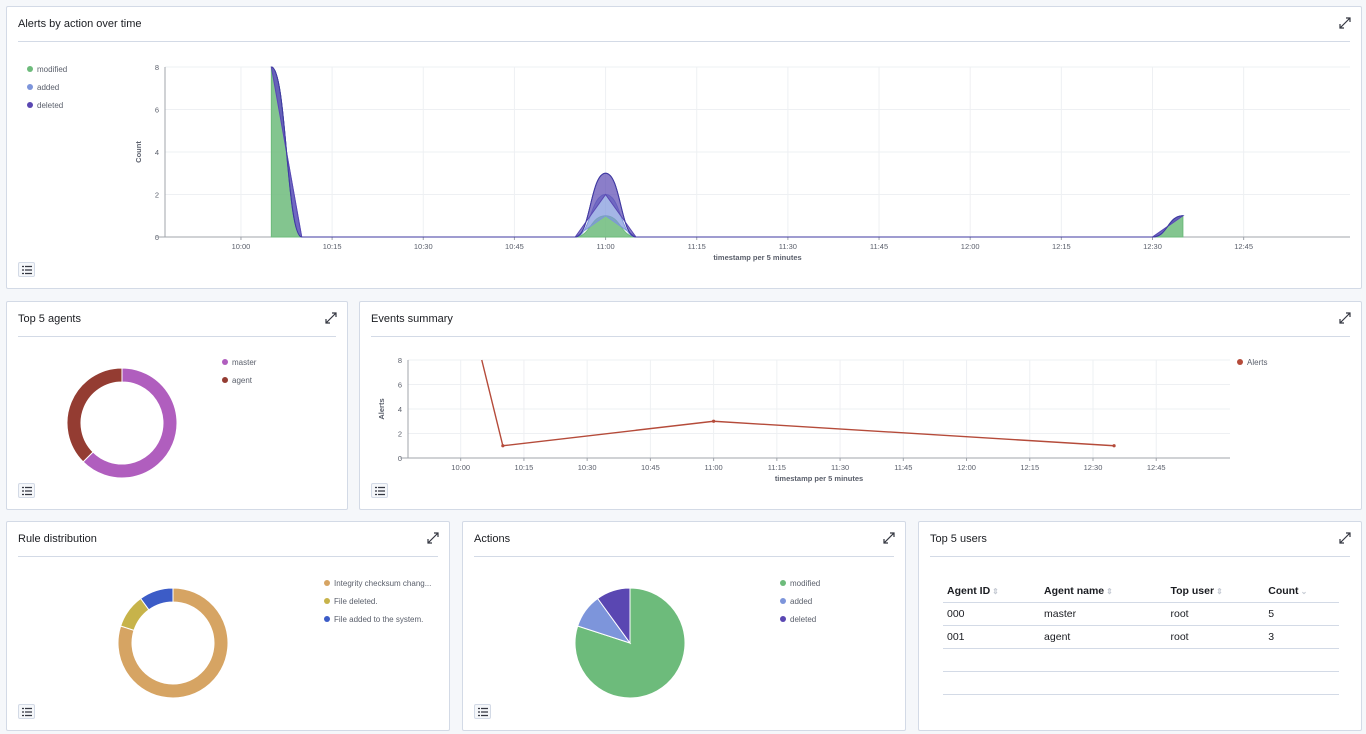  What do you see at coordinates (244, 362) in the screenshot?
I see `legend-label: master` at bounding box center [244, 362].